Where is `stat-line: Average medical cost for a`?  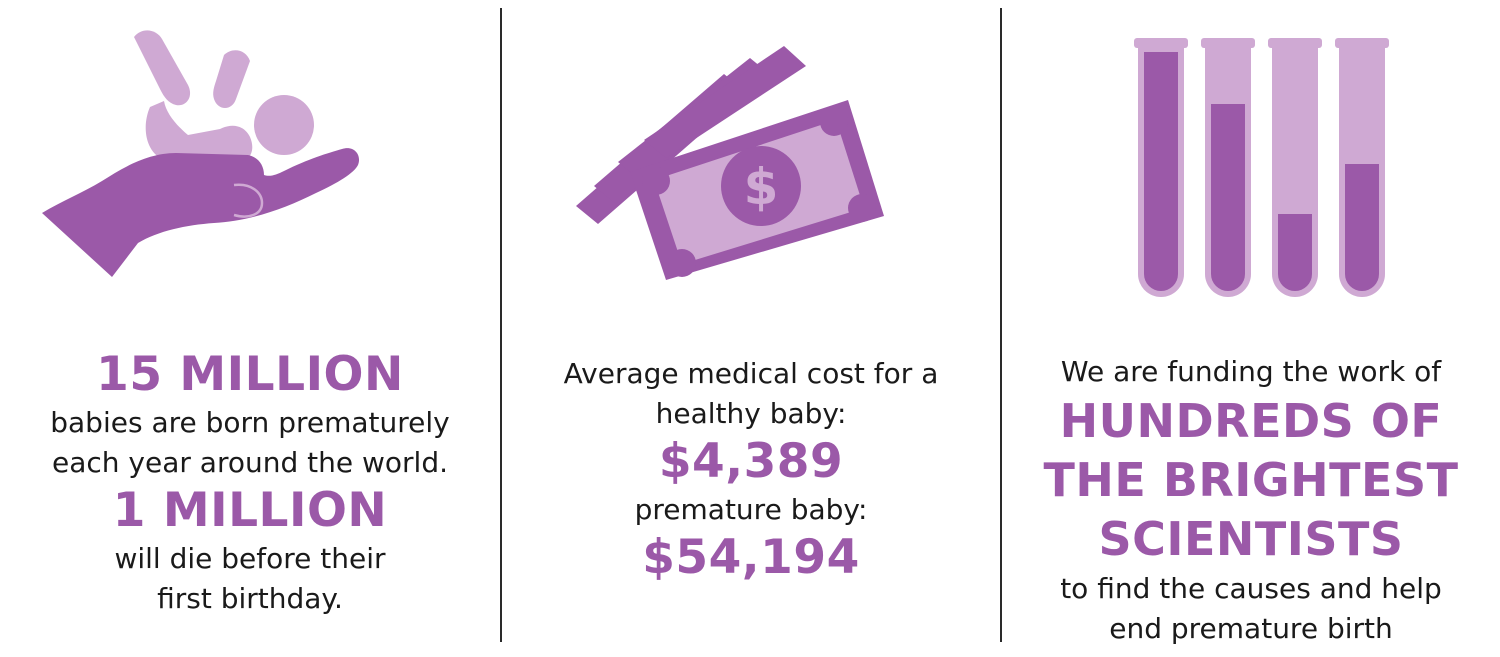 stat-line: Average medical cost for a is located at coordinates (751, 373).